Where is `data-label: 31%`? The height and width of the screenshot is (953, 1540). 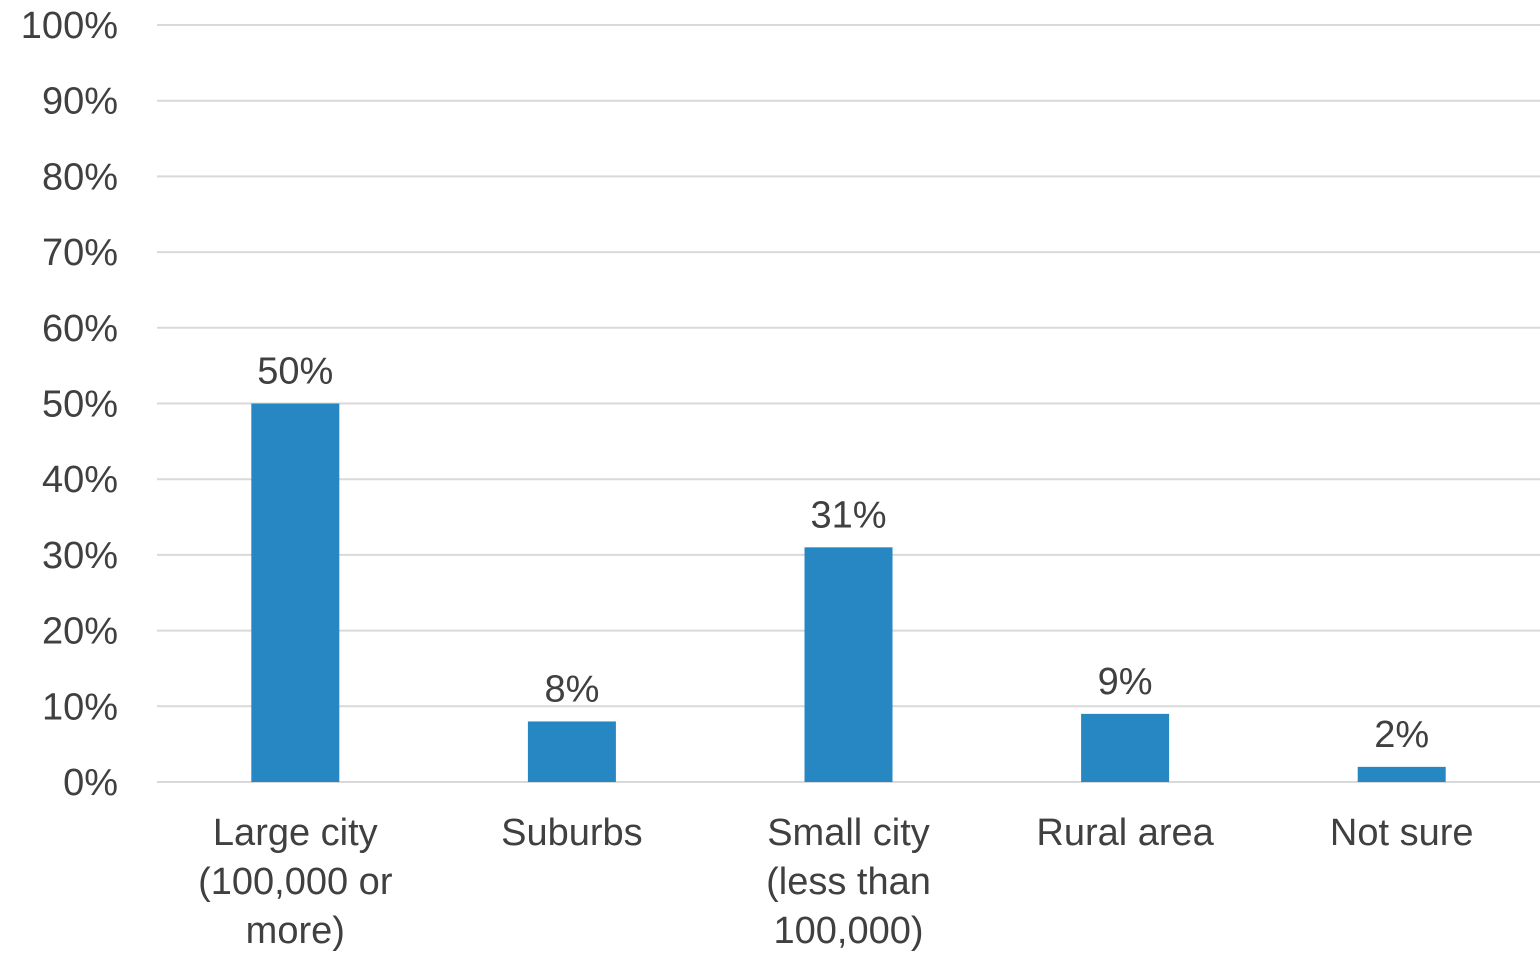 data-label: 31% is located at coordinates (848, 515).